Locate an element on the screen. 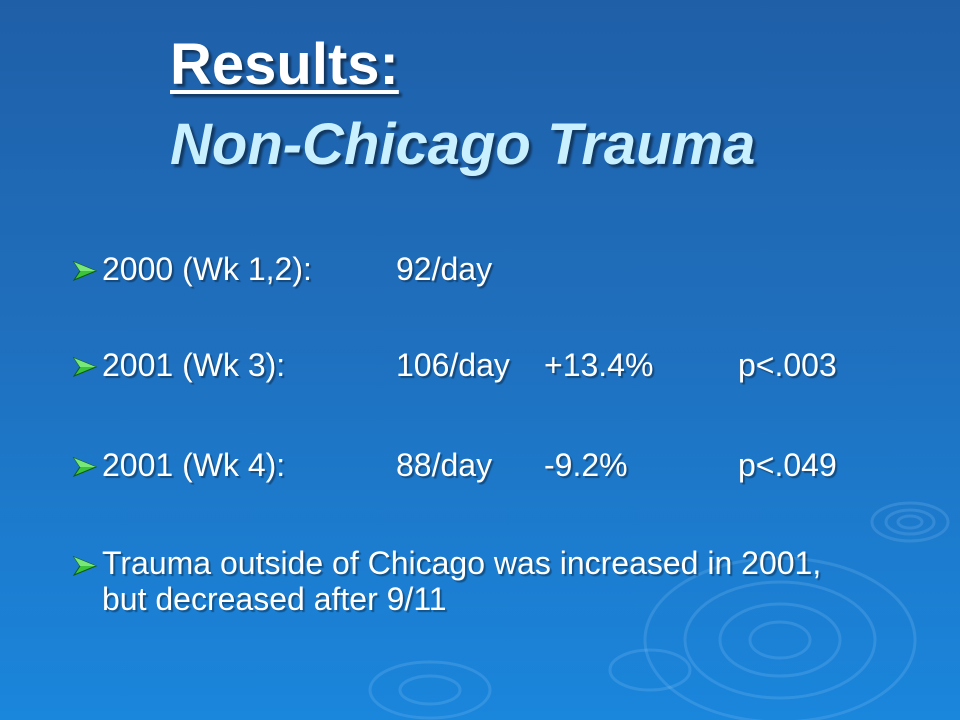  bullet-change: +13.4% is located at coordinates (599, 365).